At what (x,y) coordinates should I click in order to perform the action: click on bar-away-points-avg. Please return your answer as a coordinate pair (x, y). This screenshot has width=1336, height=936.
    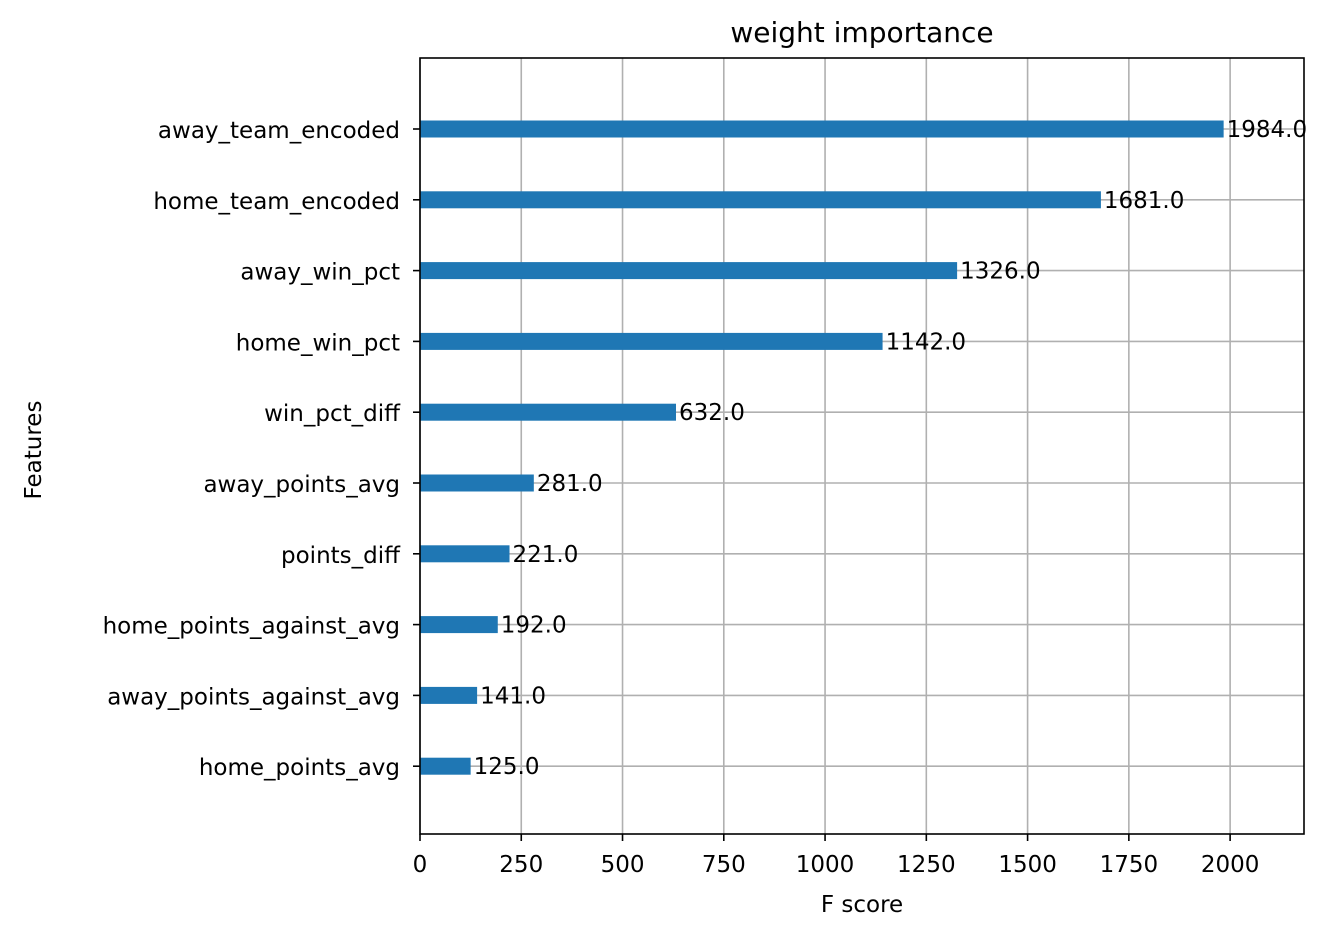
    Looking at the image, I should click on (477, 483).